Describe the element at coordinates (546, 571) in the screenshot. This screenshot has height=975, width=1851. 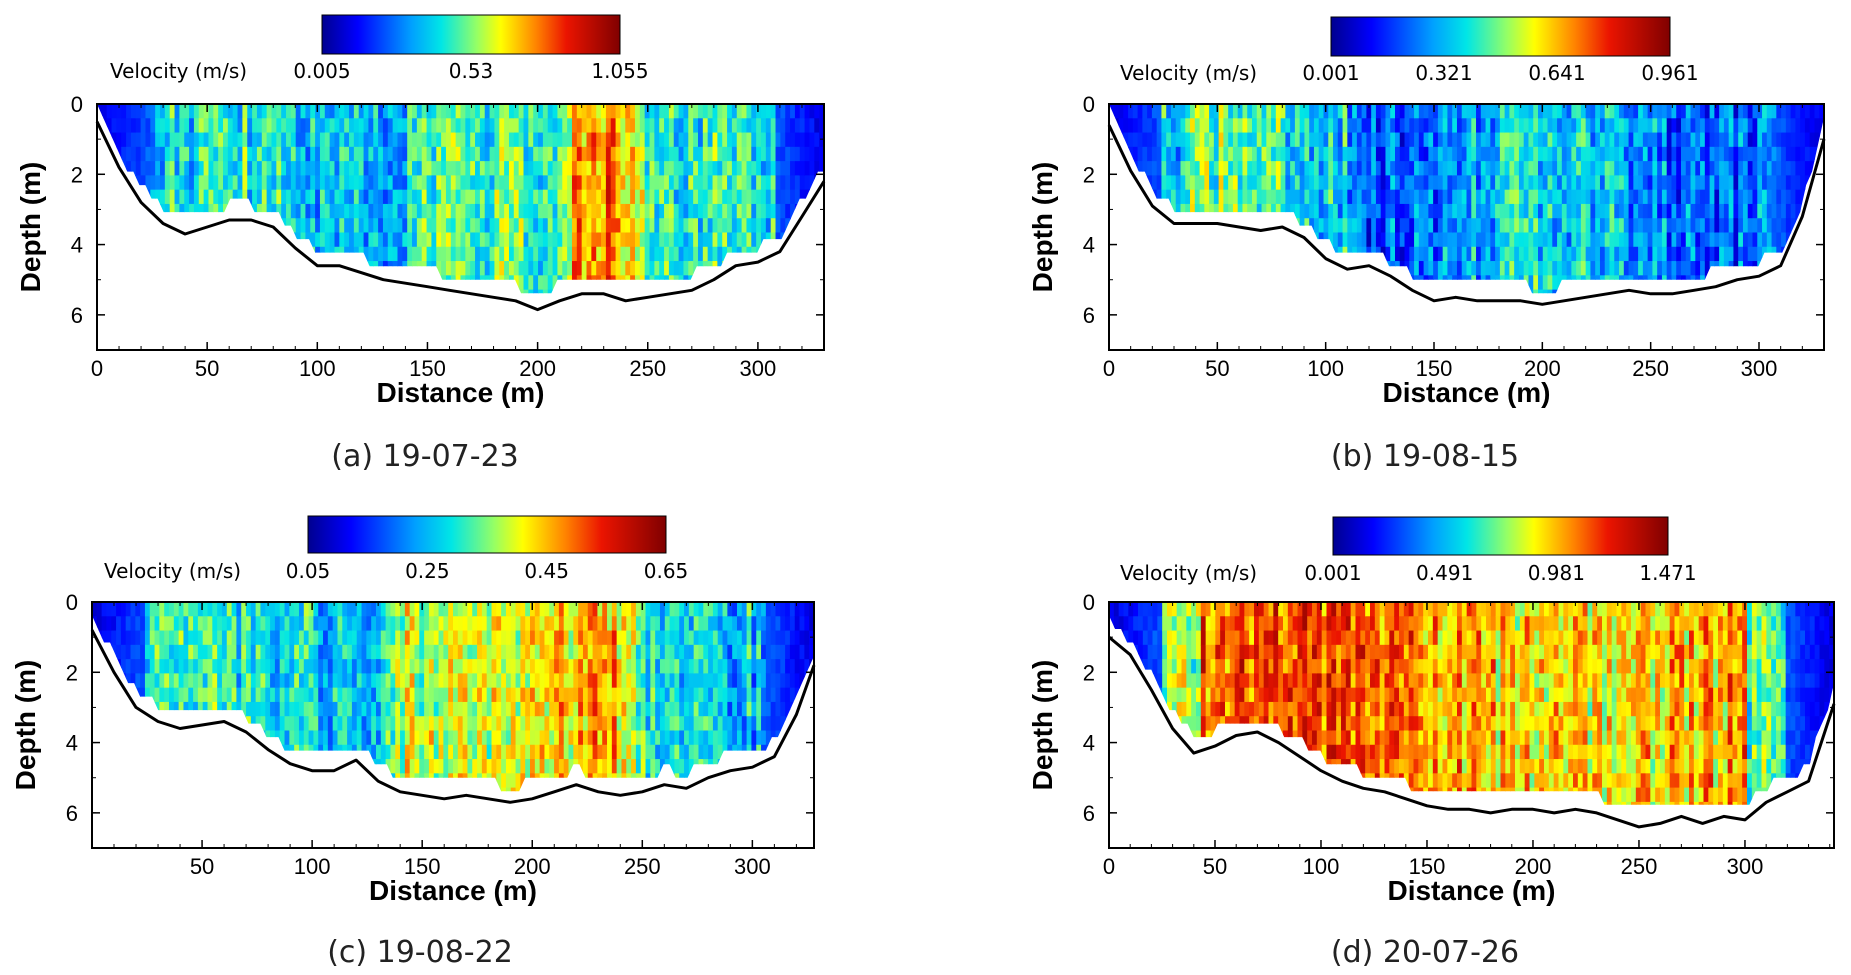
I see `colorbar-tick-label: 0.45` at that location.